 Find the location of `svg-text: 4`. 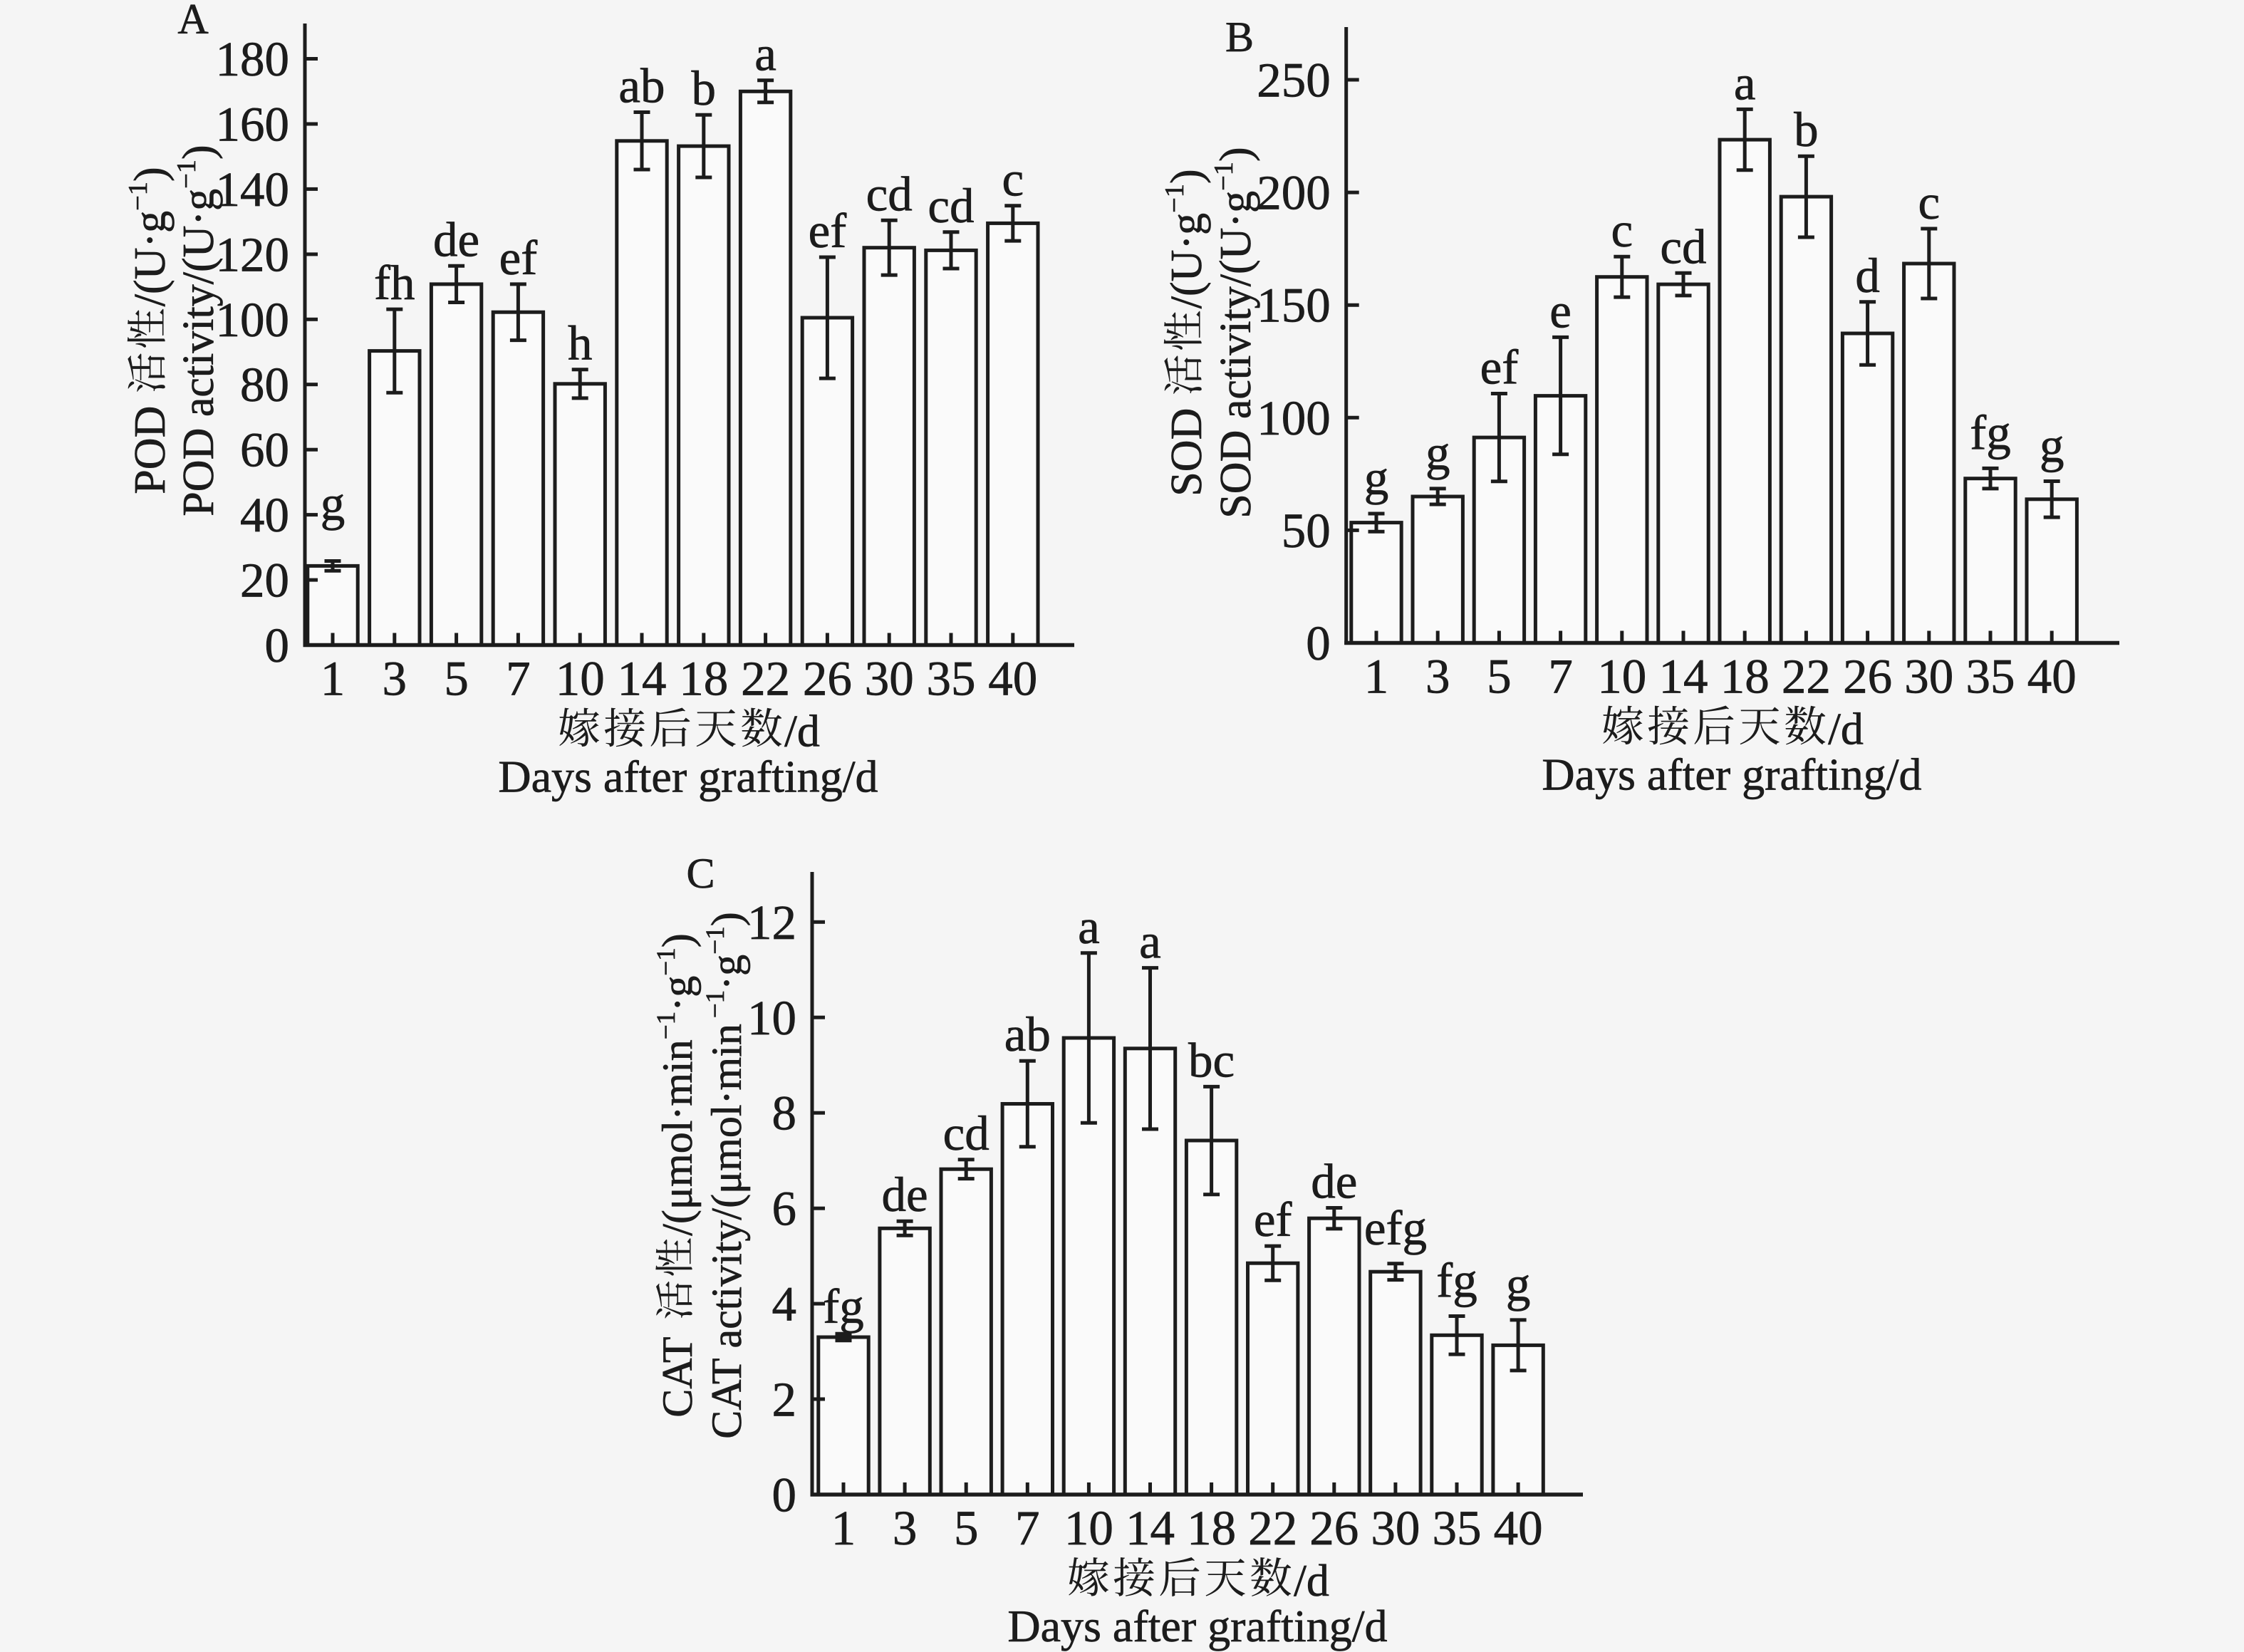

svg-text: 4 is located at coordinates (784, 1304).